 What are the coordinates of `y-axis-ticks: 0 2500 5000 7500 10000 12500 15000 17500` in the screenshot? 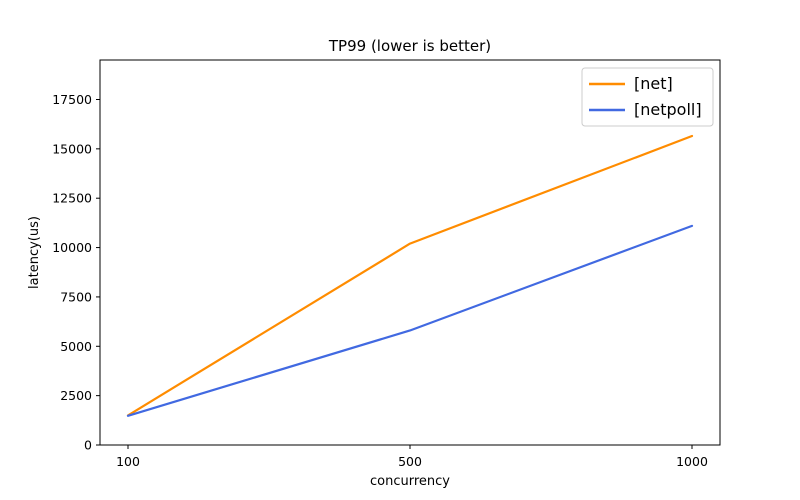 It's located at (76, 272).